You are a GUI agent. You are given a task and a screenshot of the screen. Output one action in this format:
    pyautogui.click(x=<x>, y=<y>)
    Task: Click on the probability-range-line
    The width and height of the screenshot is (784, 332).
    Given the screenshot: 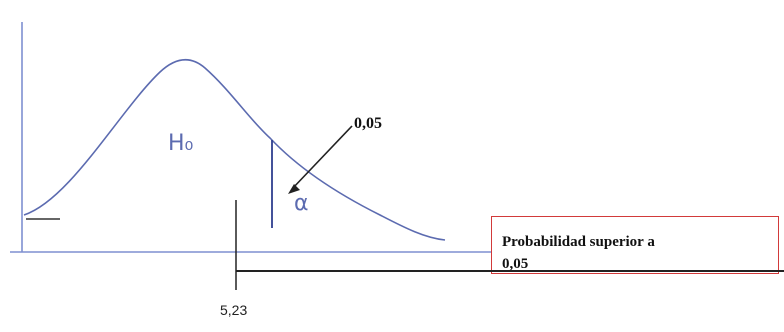 What is the action you would take?
    pyautogui.click(x=510, y=271)
    